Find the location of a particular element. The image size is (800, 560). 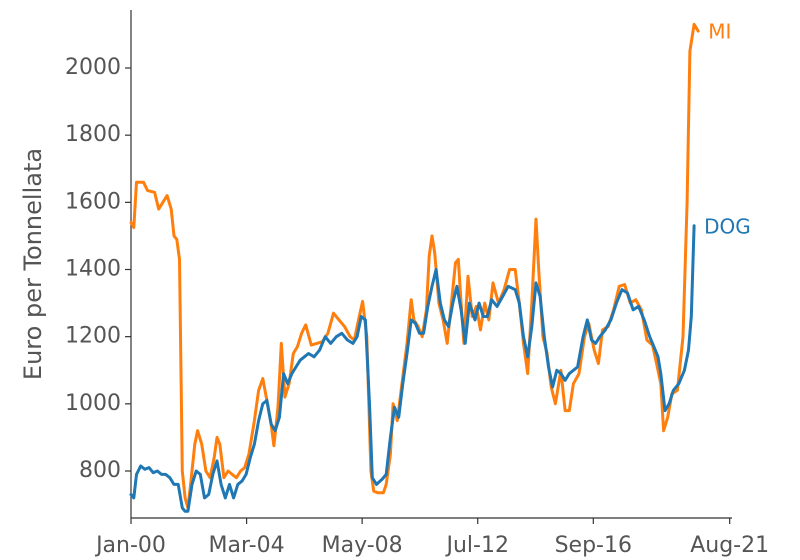

y-tick-label: 1400 is located at coordinates (93, 269).